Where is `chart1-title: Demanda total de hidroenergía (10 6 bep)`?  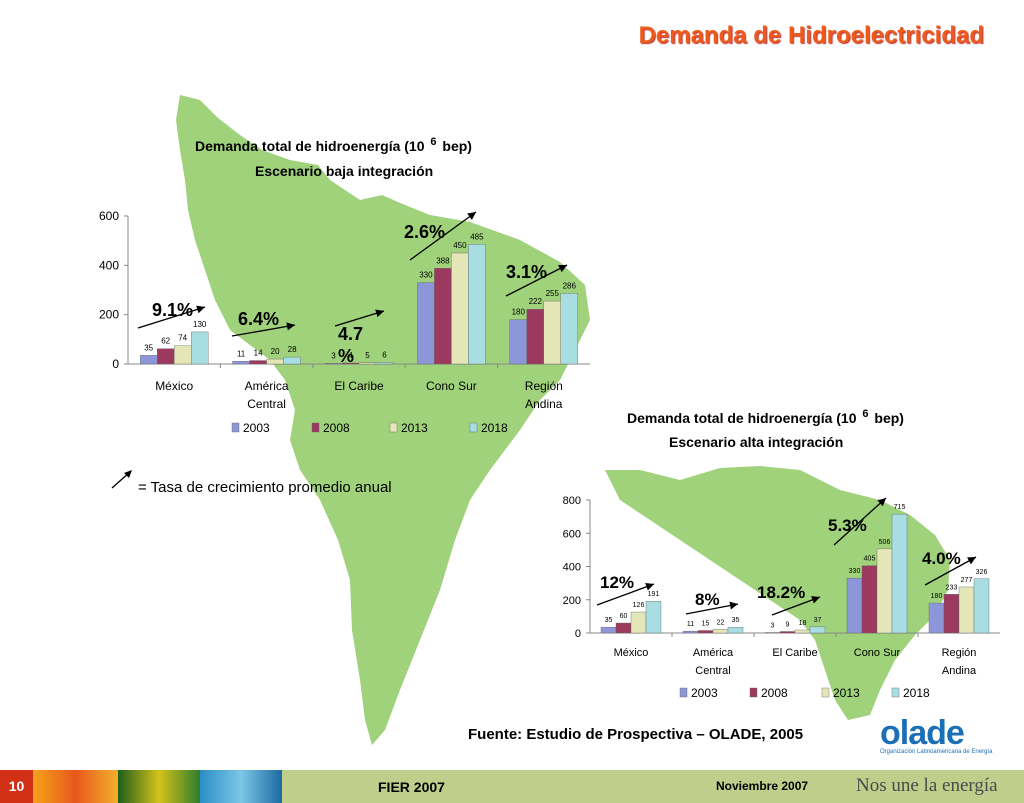 chart1-title: Demanda total de hidroenergía (10 6 bep) is located at coordinates (333, 145).